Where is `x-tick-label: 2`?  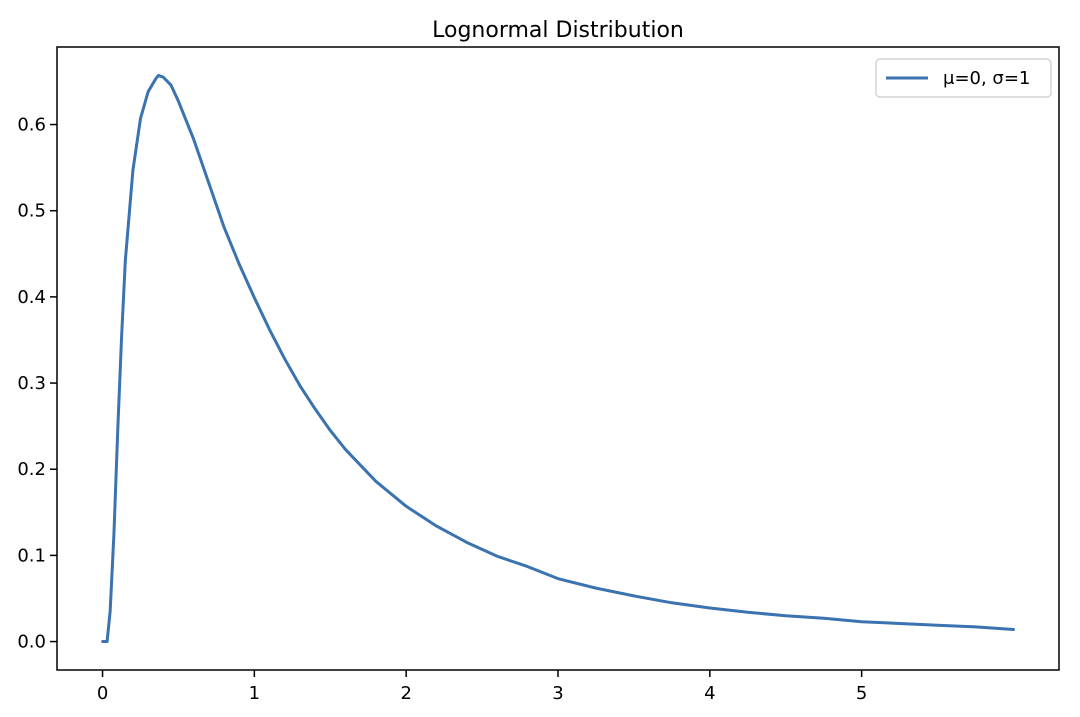 x-tick-label: 2 is located at coordinates (405, 693).